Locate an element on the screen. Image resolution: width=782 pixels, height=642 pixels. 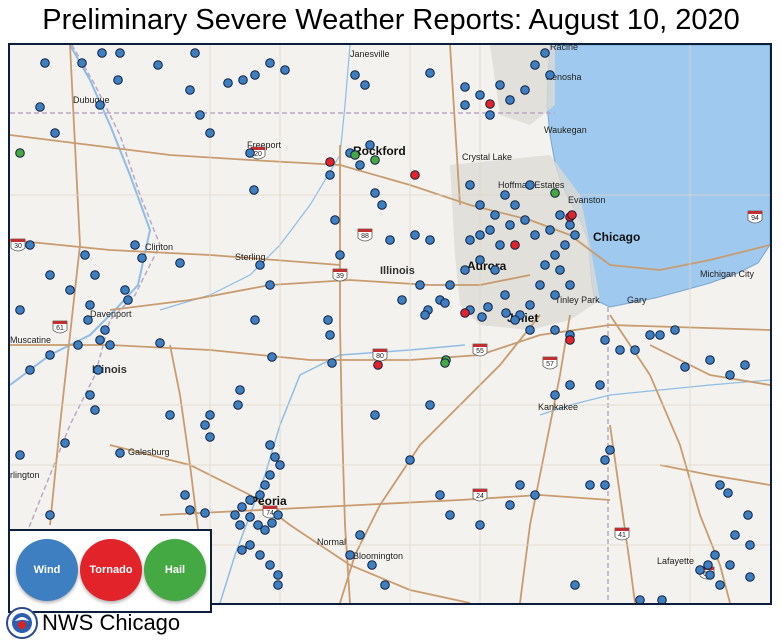
svg-text: 55 is located at coordinates (480, 351).